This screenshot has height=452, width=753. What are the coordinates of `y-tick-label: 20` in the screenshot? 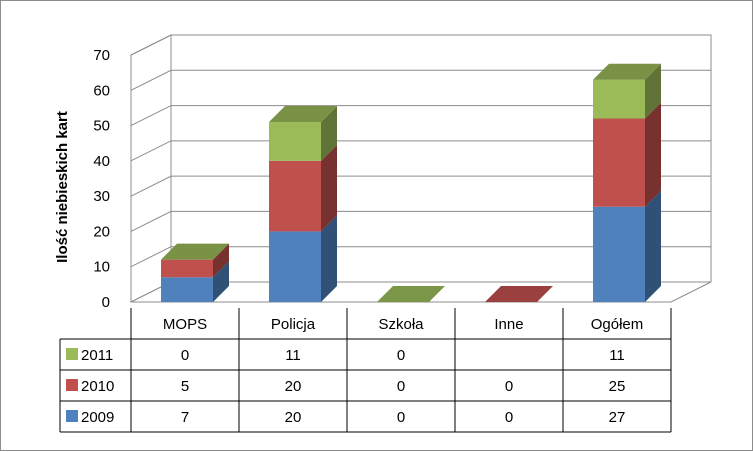 It's located at (101, 231).